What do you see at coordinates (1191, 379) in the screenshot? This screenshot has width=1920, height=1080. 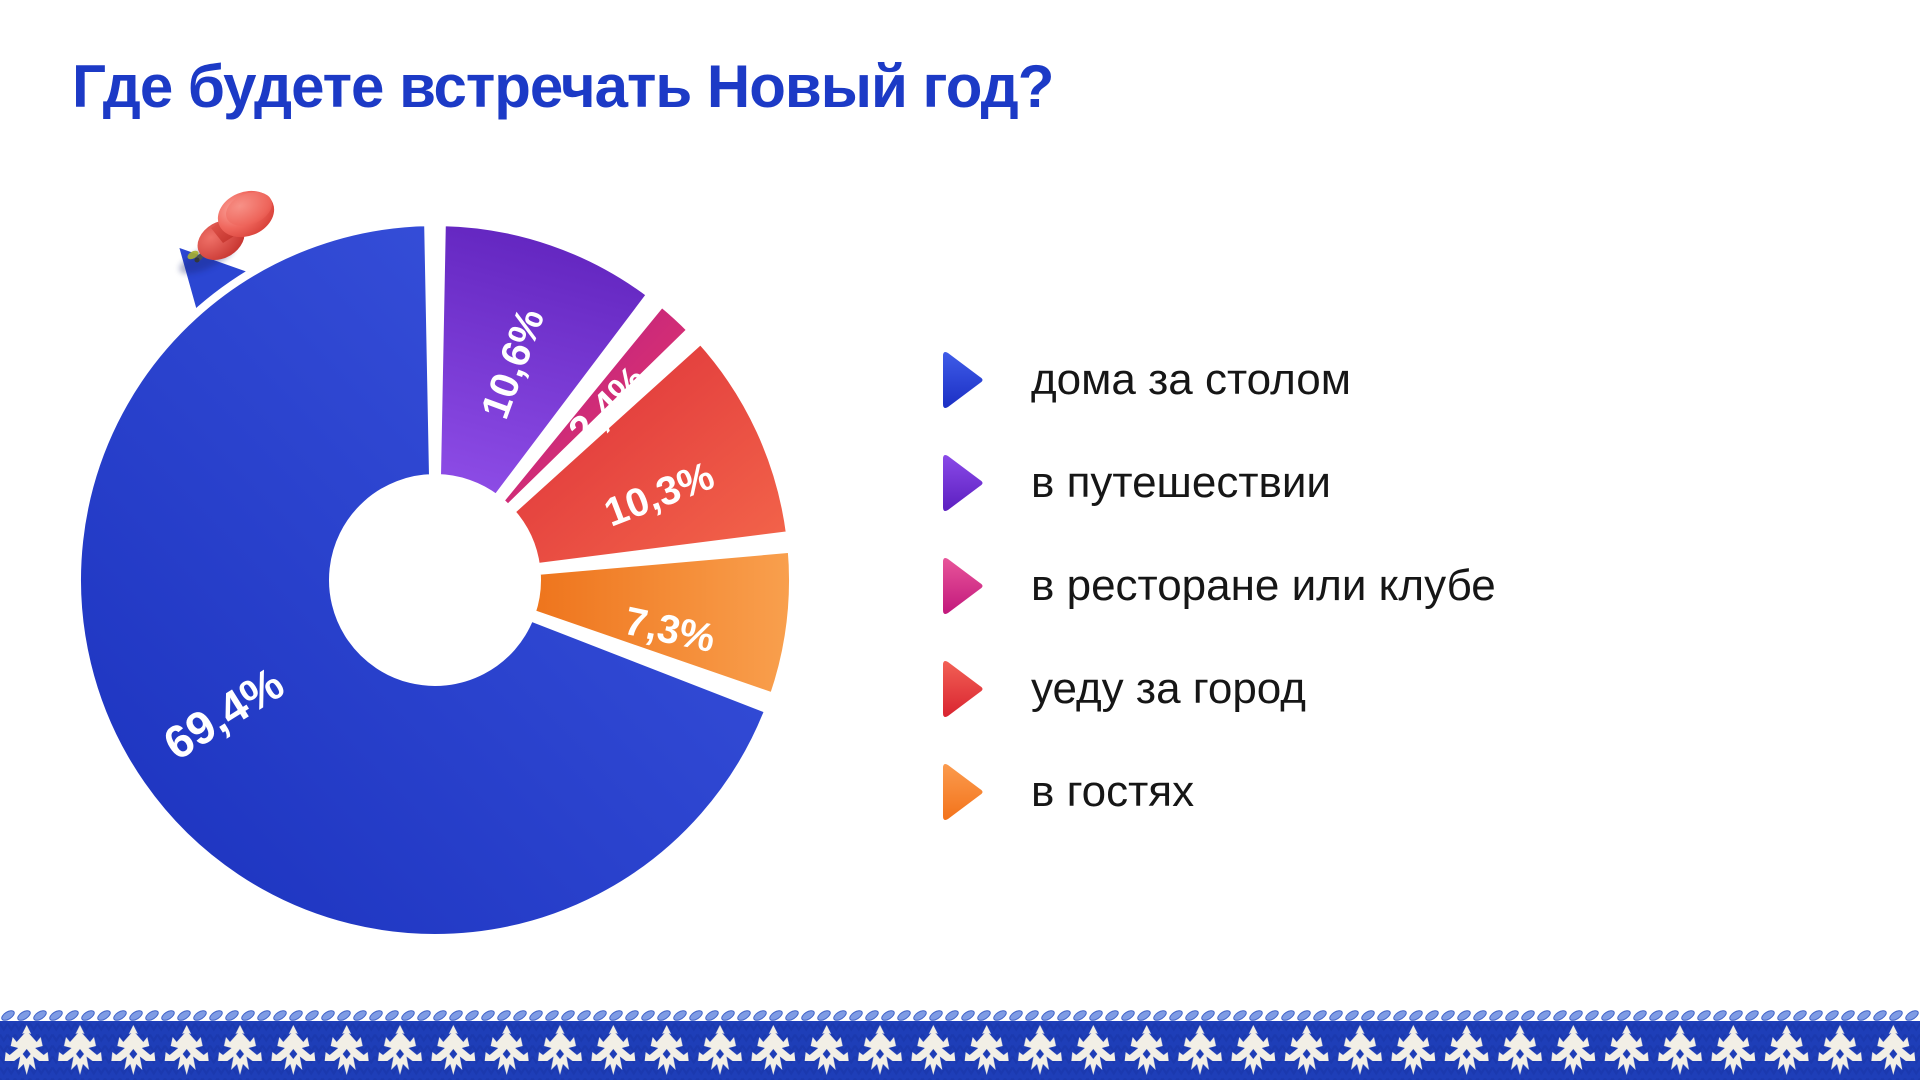 I see `legend-label: дома за столом` at bounding box center [1191, 379].